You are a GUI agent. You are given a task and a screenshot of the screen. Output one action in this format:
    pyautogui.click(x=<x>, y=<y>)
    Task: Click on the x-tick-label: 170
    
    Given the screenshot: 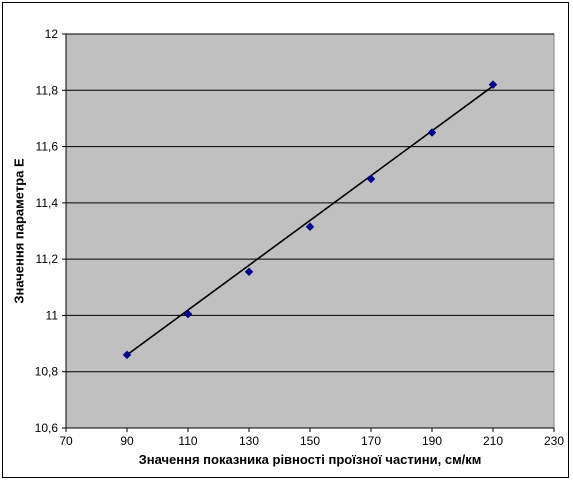 What is the action you would take?
    pyautogui.click(x=371, y=441)
    